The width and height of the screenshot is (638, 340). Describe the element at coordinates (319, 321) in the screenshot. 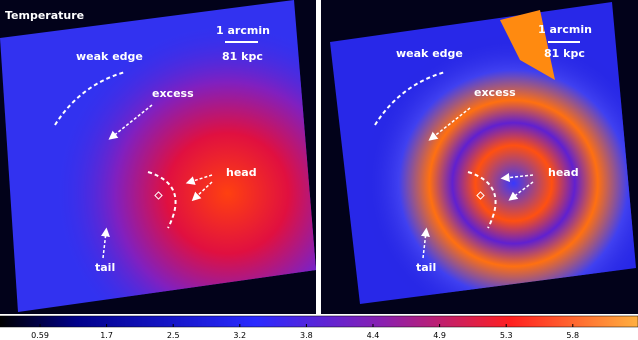

I see `colorbar` at that location.